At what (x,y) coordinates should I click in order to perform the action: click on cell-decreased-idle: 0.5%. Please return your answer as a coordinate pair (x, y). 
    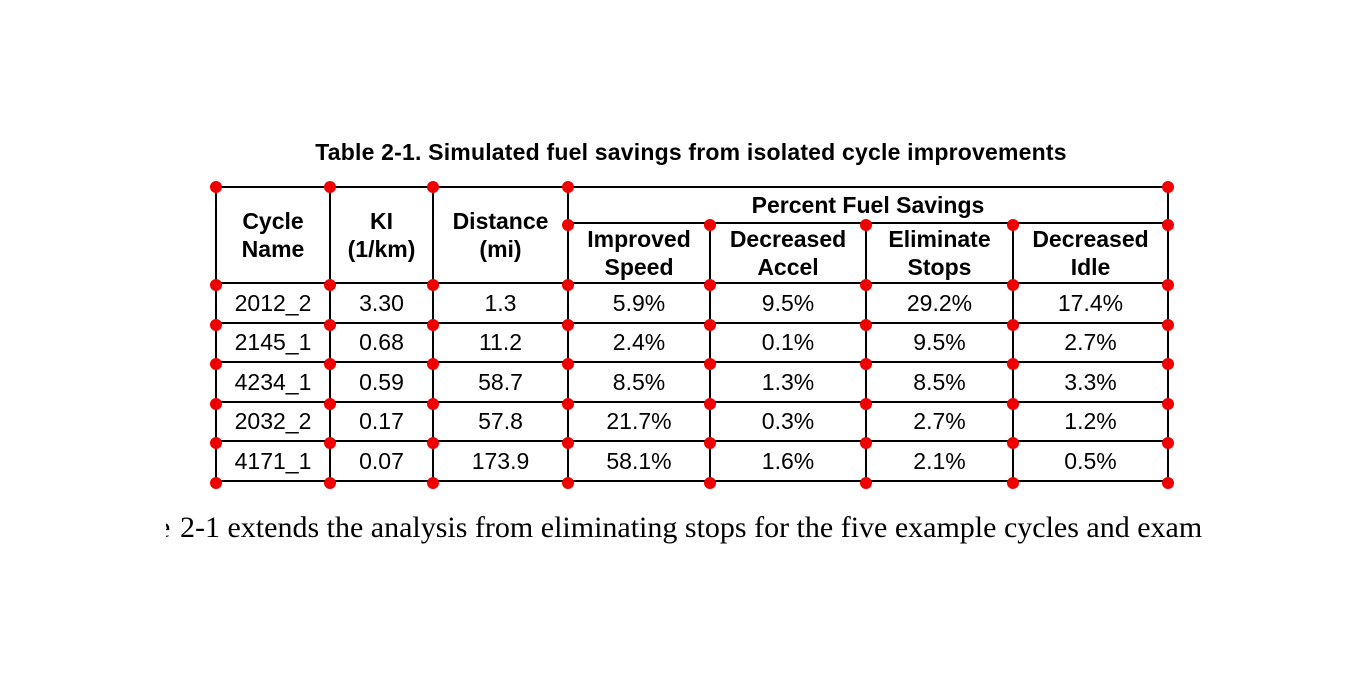
    Looking at the image, I should click on (1090, 461).